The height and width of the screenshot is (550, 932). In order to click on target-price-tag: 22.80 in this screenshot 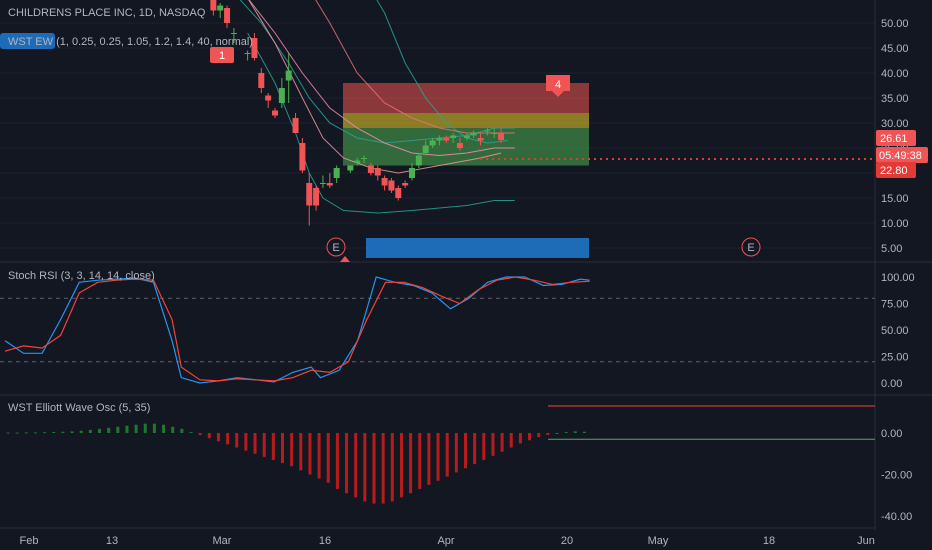, I will do `click(896, 170)`.